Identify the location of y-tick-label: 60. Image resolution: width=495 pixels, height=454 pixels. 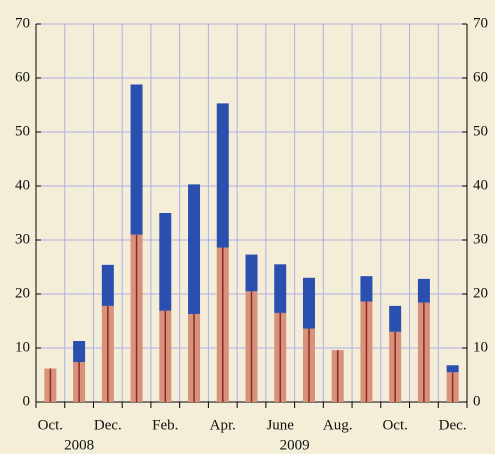
(22, 77).